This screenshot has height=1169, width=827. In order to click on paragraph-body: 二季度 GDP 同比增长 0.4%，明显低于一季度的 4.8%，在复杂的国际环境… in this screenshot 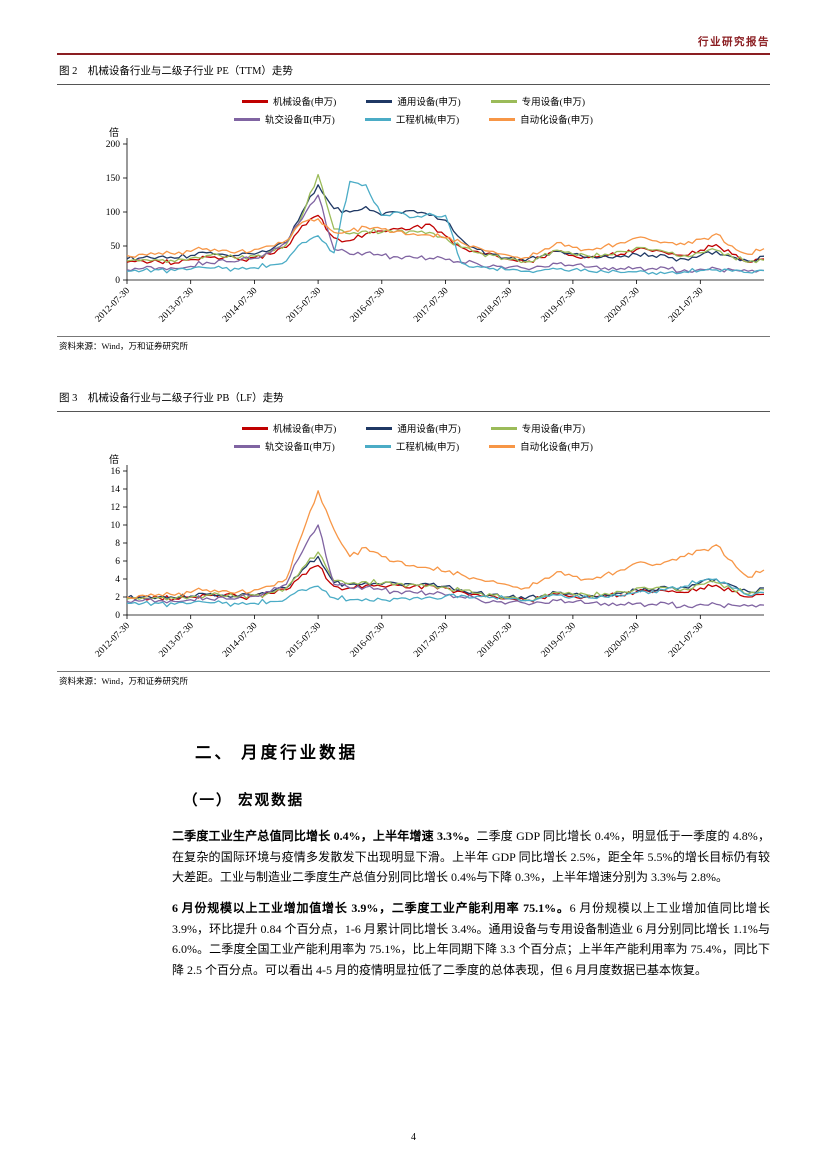, I will do `click(471, 857)`.